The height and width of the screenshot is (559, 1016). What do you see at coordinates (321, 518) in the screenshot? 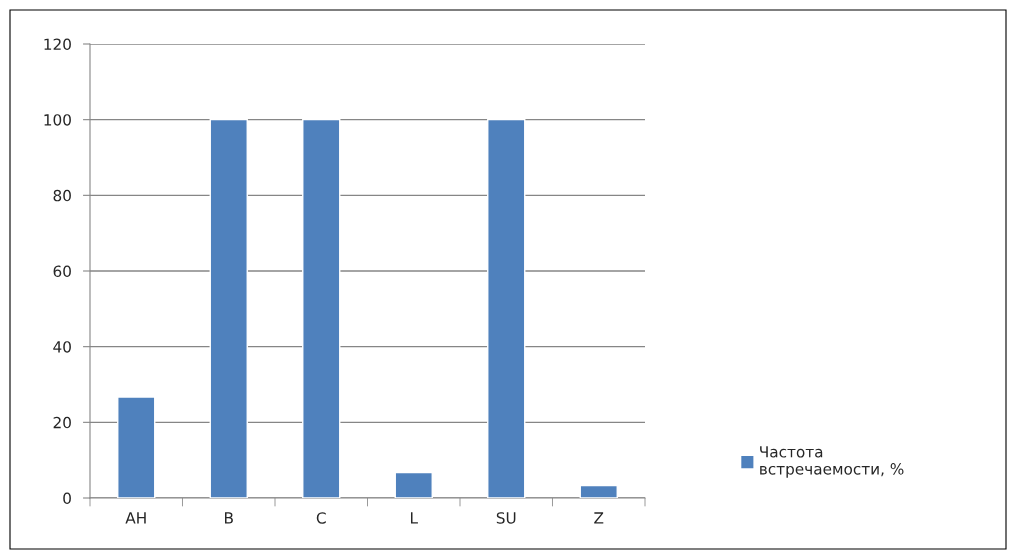
I see `x-tick-label: C` at bounding box center [321, 518].